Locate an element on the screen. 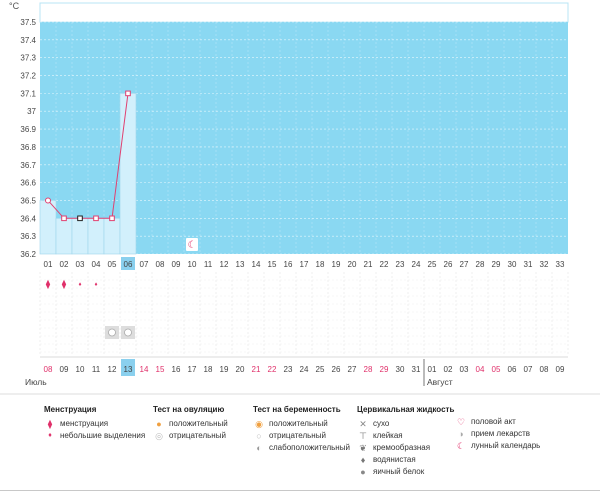  heart-icon: ♡ is located at coordinates (461, 422).